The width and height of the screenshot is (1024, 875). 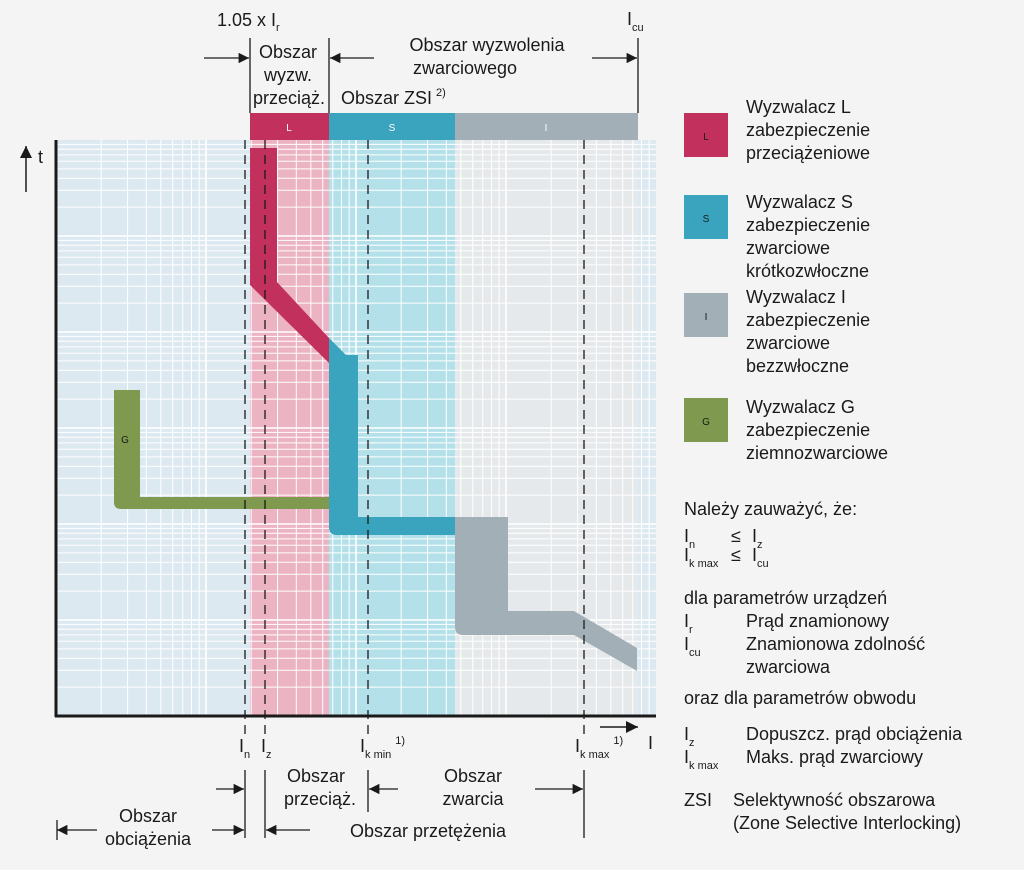 What do you see at coordinates (392, 436) in the screenshot?
I see `curve-S` at bounding box center [392, 436].